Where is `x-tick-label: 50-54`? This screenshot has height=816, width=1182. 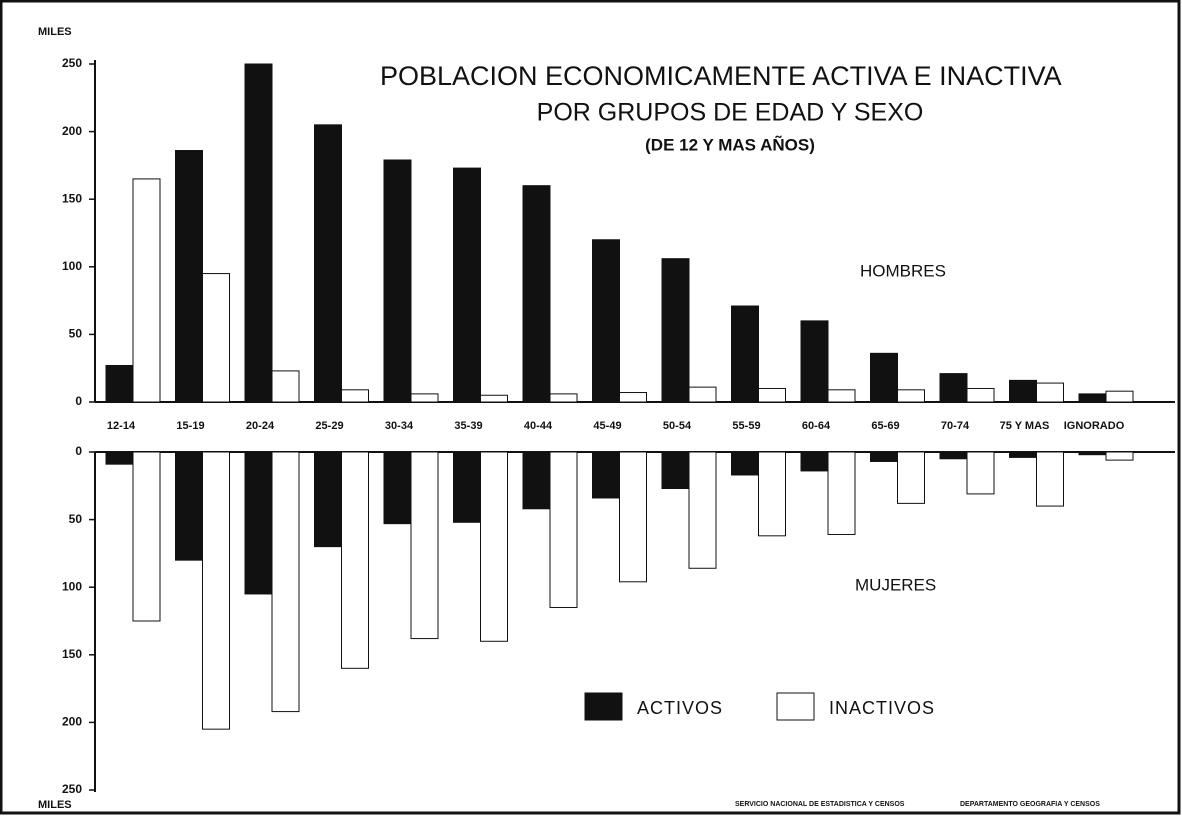
x-tick-label: 50-54 is located at coordinates (677, 426).